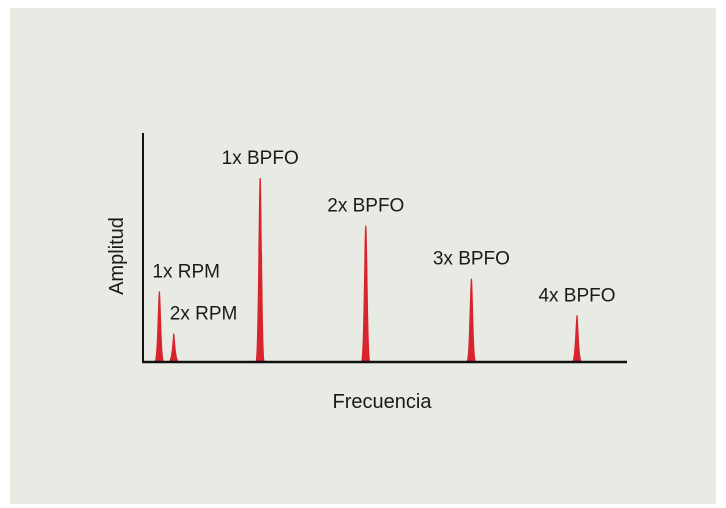  What do you see at coordinates (471, 259) in the screenshot?
I see `peak-label-5: 3x BPFO` at bounding box center [471, 259].